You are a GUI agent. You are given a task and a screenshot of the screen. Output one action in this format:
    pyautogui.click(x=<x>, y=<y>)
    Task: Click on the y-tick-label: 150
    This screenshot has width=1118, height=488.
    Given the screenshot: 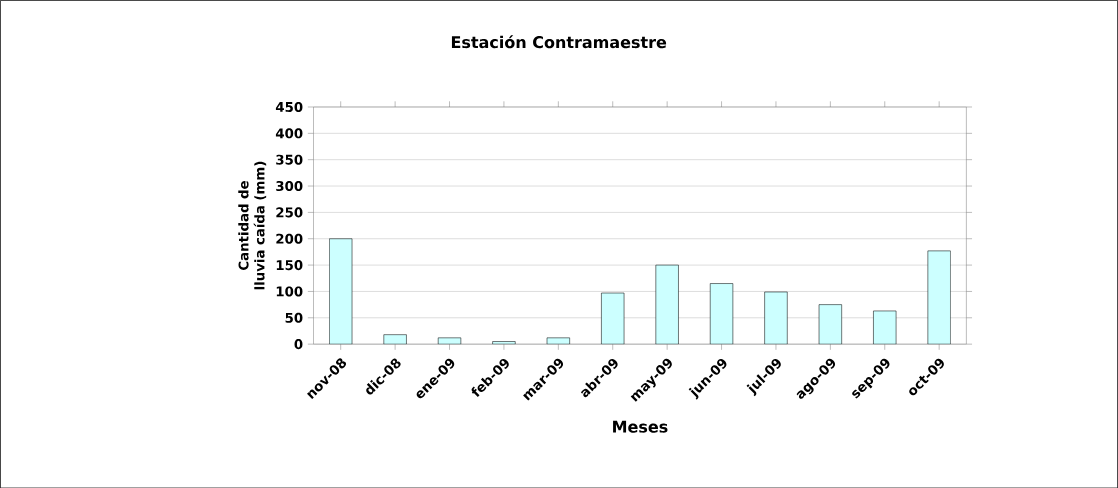 What is the action you would take?
    pyautogui.click(x=289, y=264)
    